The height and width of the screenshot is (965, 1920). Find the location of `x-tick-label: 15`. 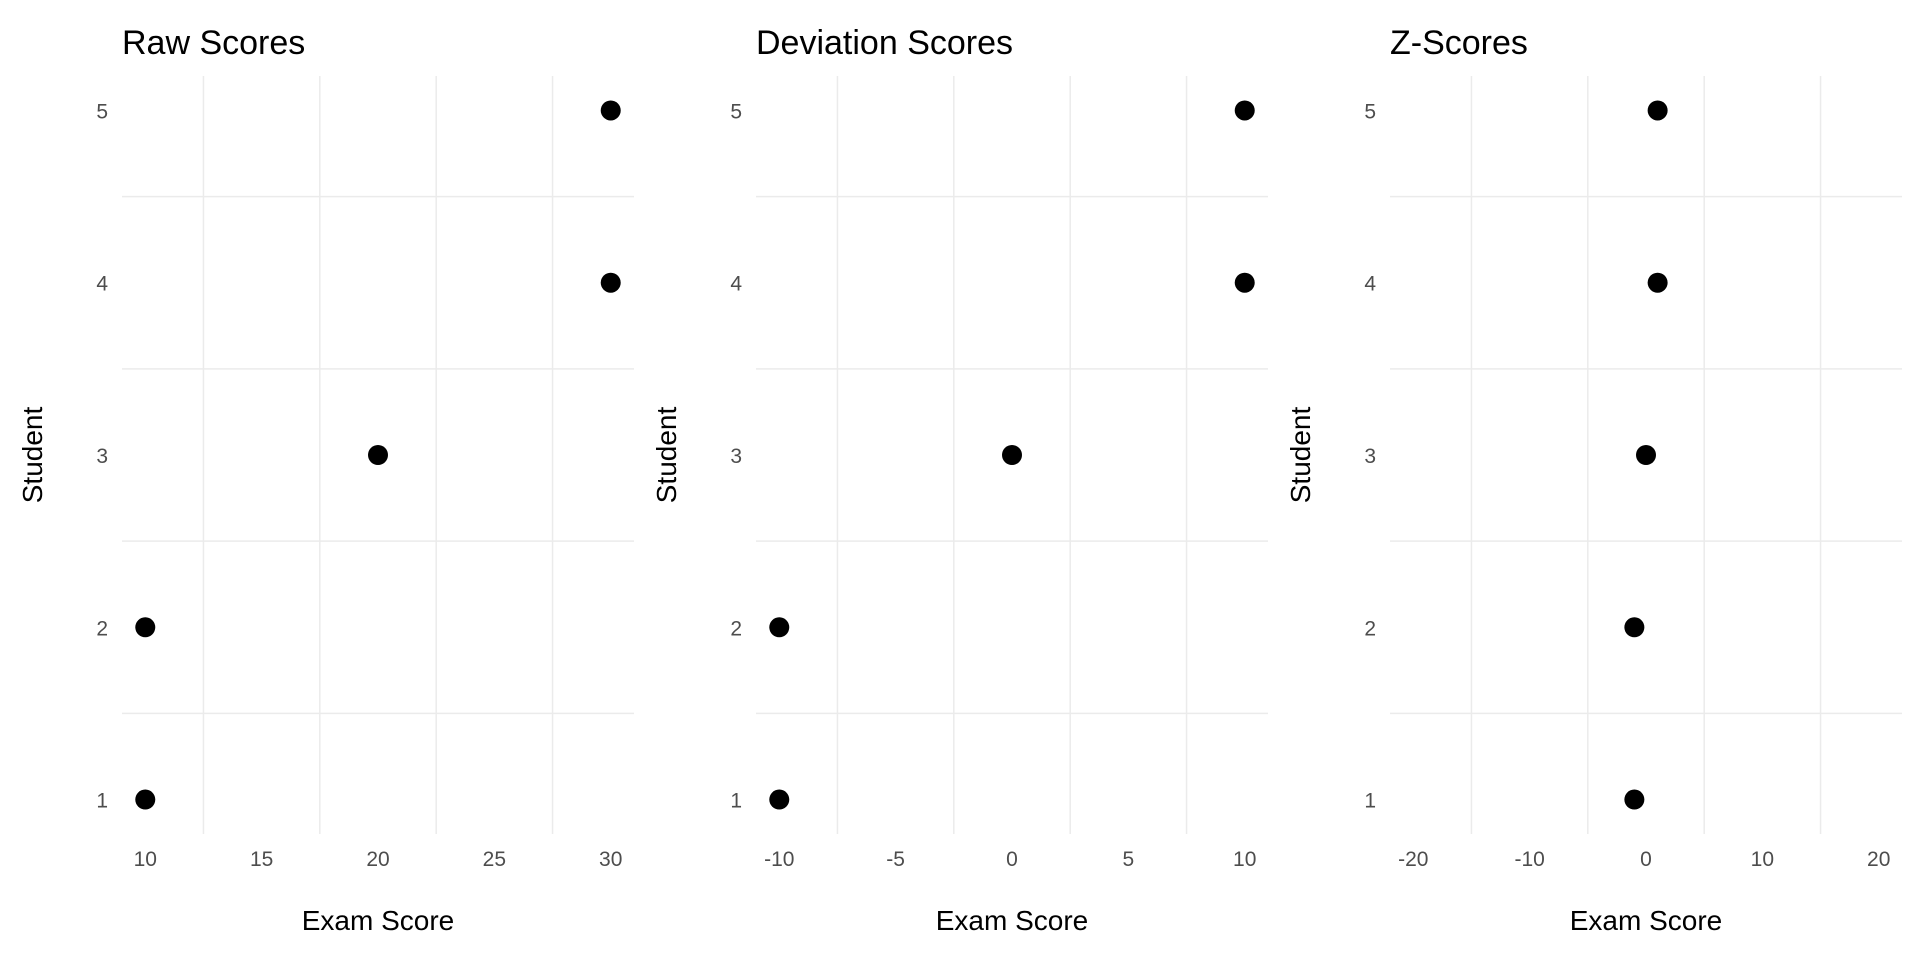

x-tick-label: 15 is located at coordinates (261, 859).